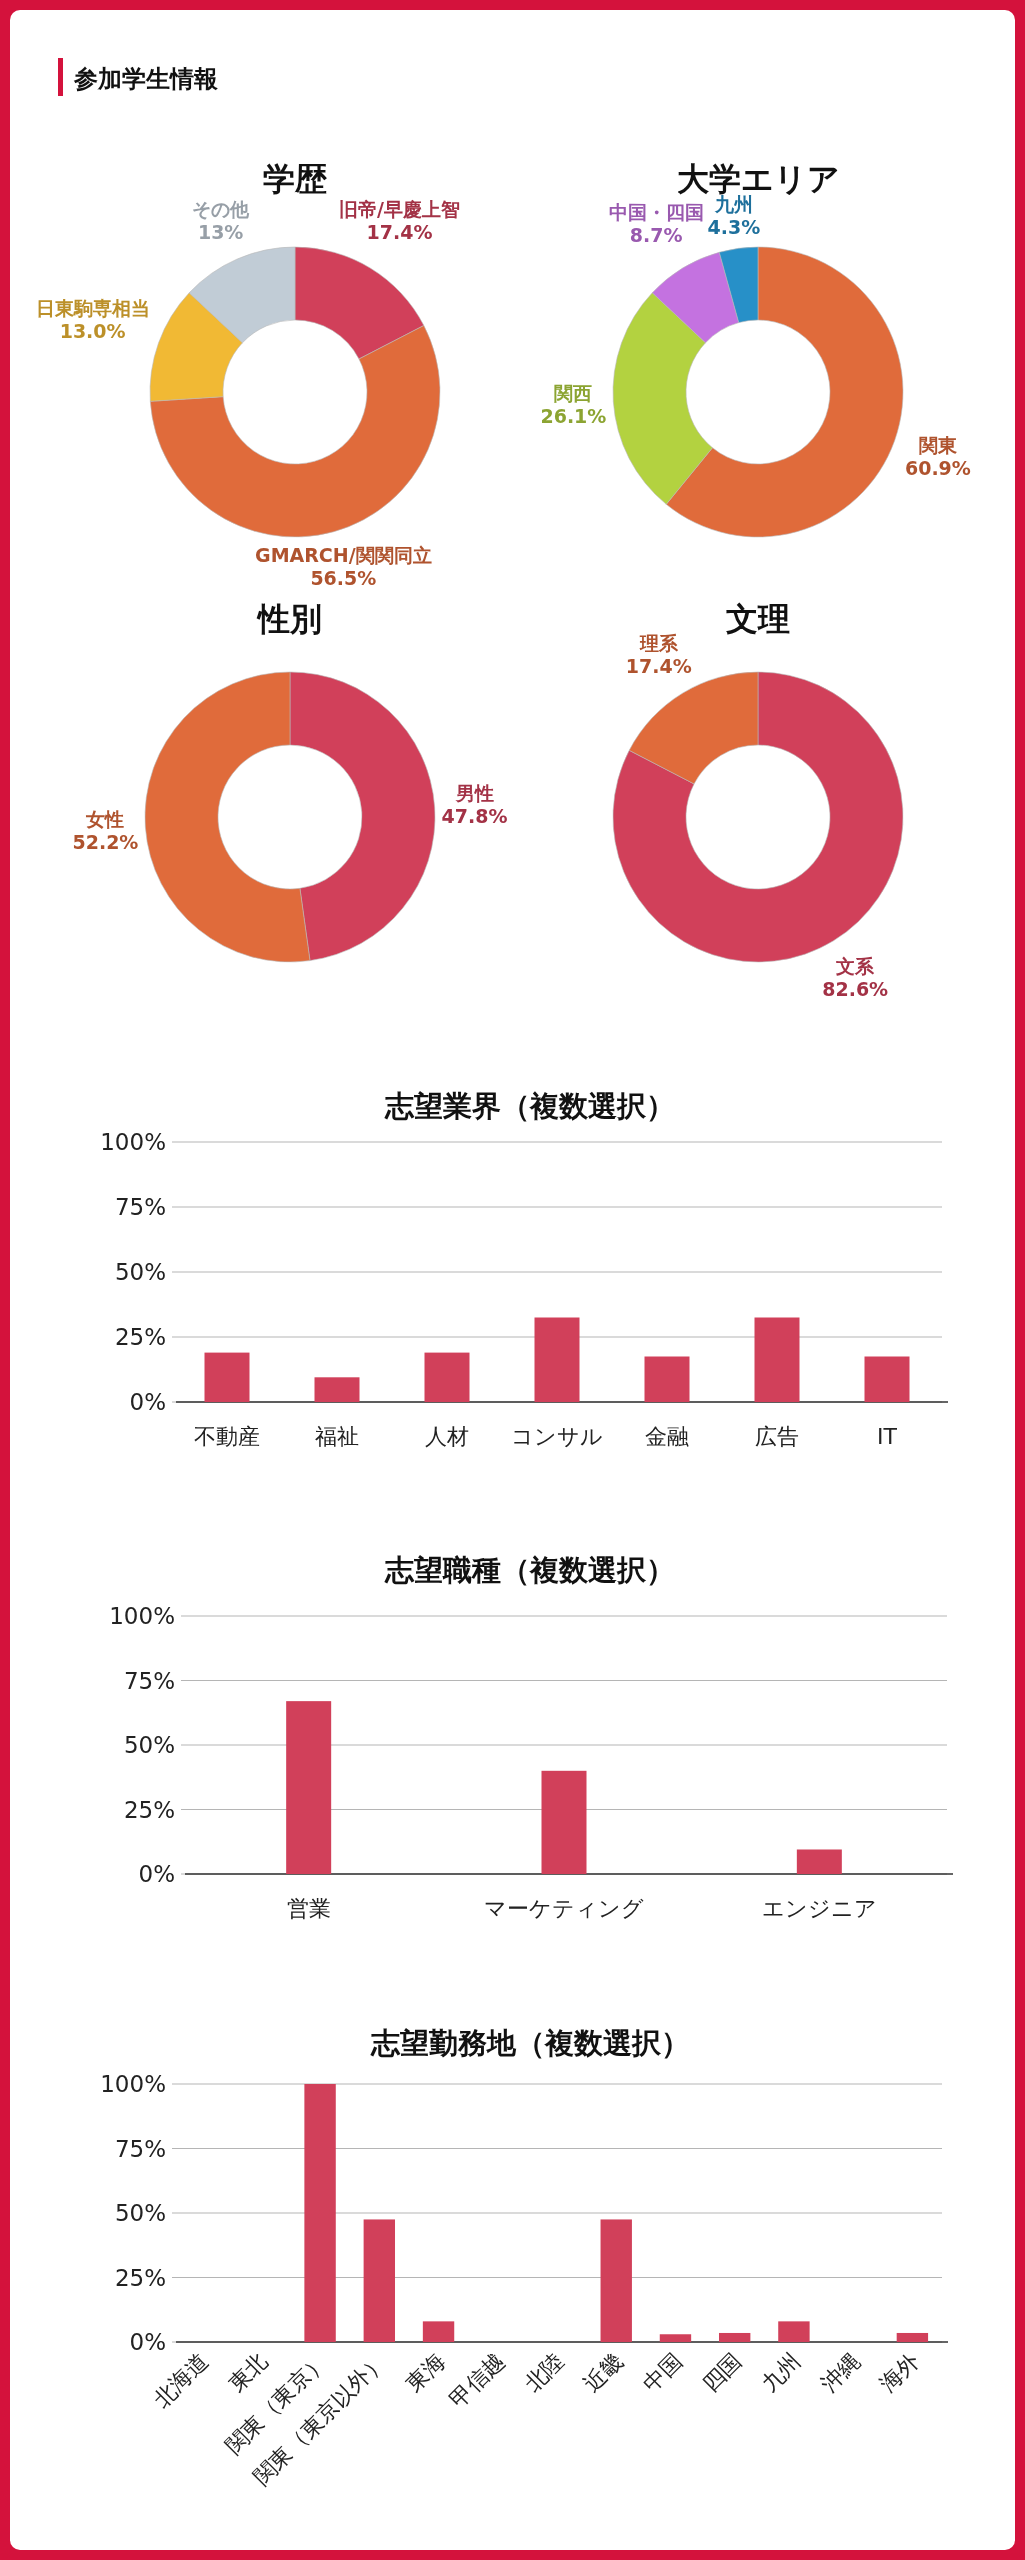 This screenshot has height=2560, width=1025. Describe the element at coordinates (145, 79) in the screenshot. I see `text: 参加学生情報` at that location.